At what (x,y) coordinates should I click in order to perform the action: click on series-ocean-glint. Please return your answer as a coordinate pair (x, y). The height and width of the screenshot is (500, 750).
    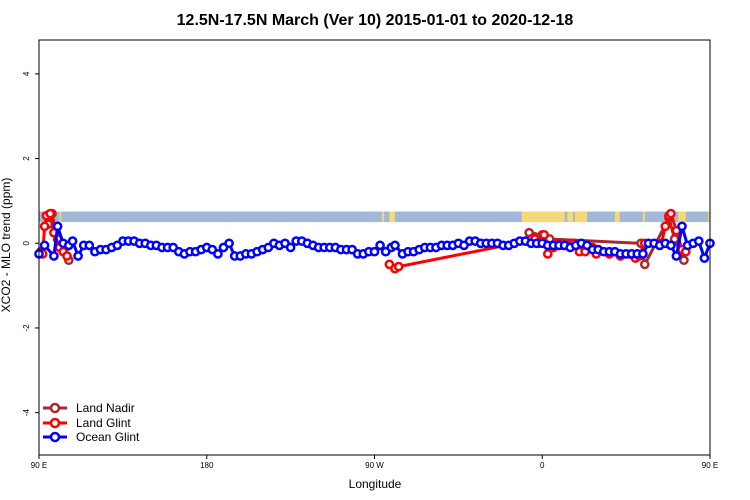
    Looking at the image, I should click on (374, 242).